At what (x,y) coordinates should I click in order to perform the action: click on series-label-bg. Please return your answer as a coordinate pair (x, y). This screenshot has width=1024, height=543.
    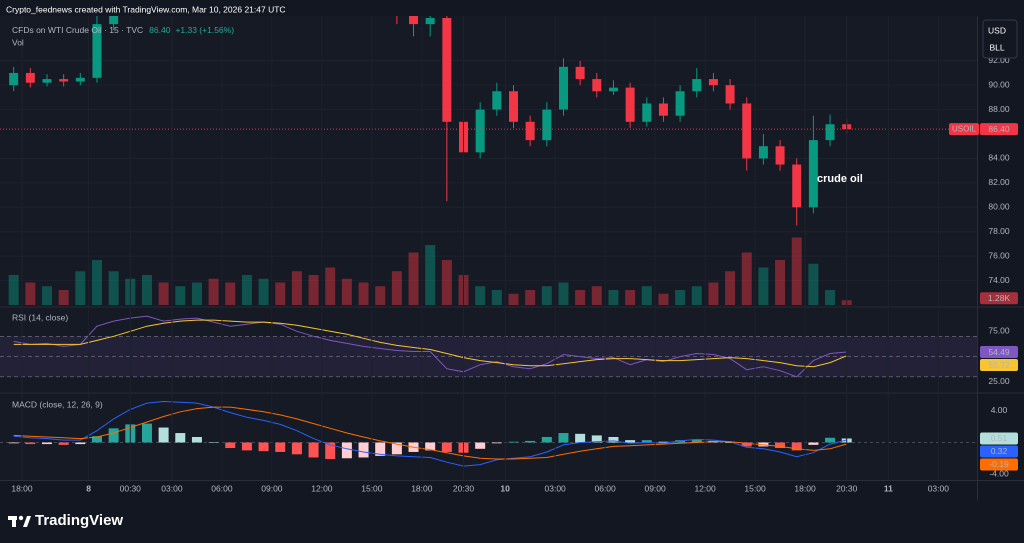
    Looking at the image, I should click on (999, 365).